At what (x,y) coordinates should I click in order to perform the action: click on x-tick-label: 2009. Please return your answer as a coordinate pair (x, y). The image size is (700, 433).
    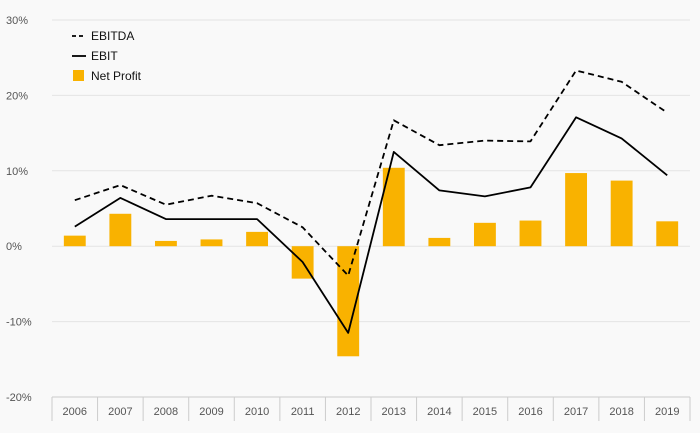
    Looking at the image, I should click on (211, 412).